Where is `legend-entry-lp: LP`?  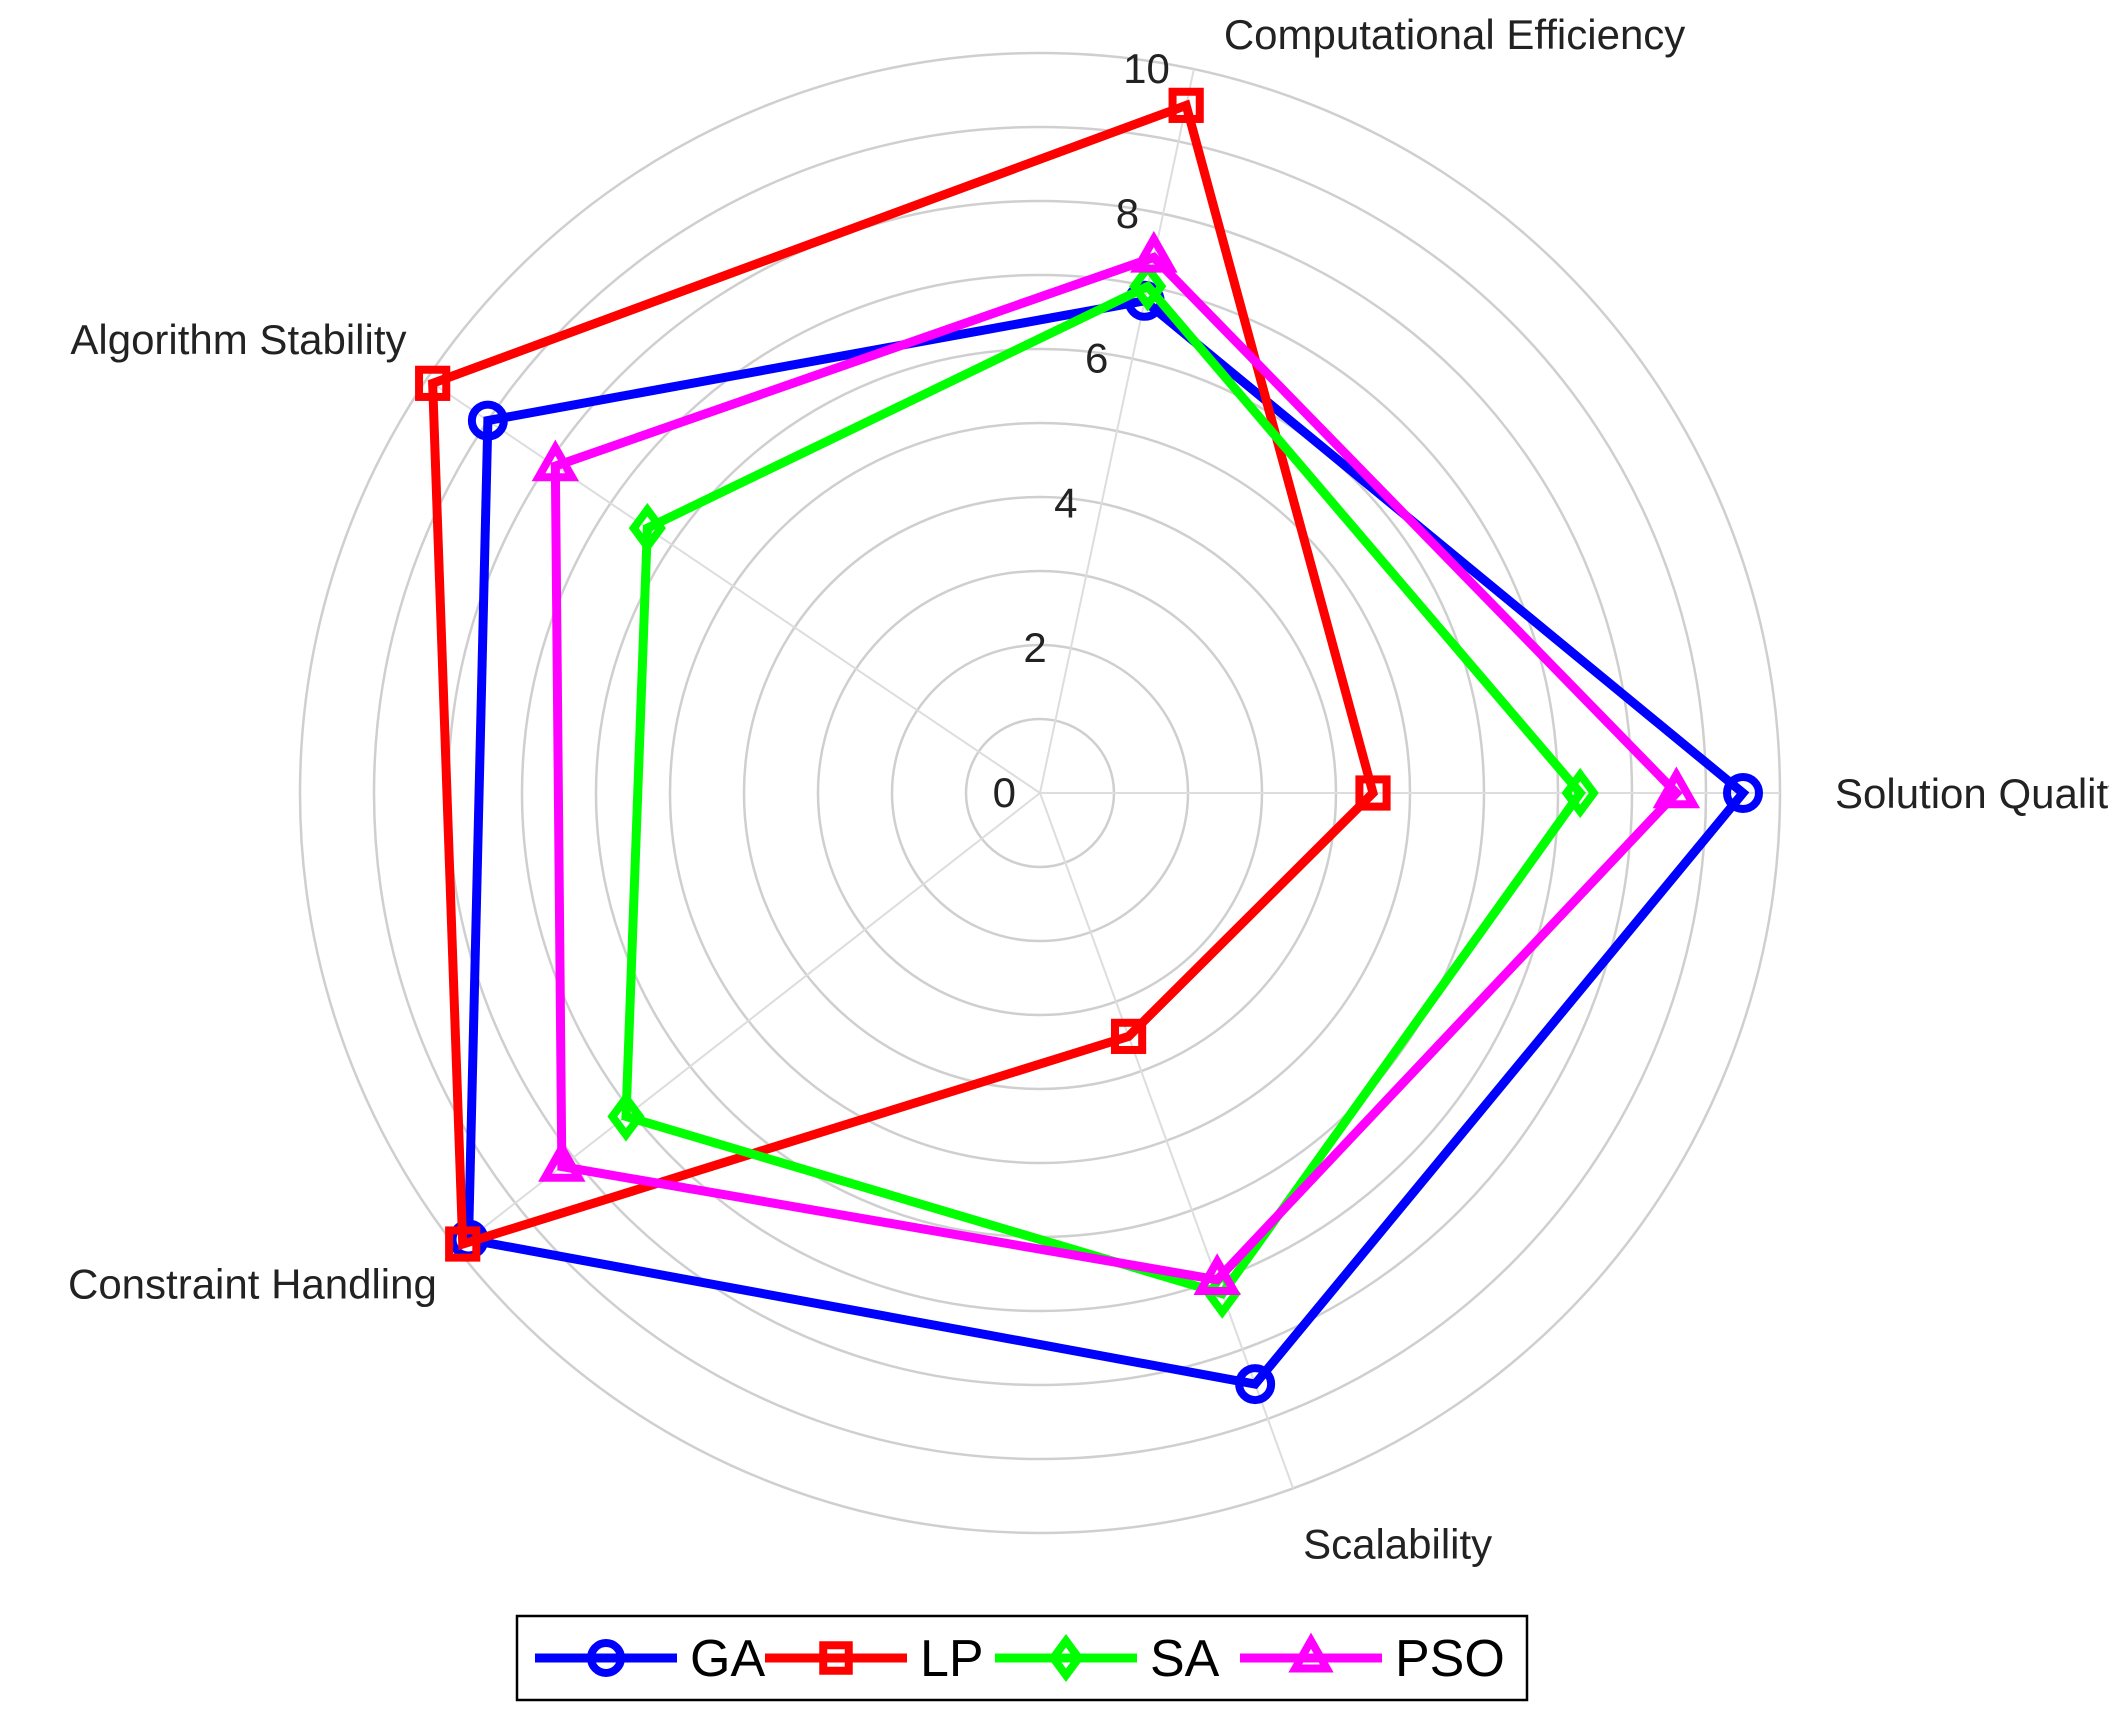
legend-entry-lp: LP is located at coordinates (874, 1659).